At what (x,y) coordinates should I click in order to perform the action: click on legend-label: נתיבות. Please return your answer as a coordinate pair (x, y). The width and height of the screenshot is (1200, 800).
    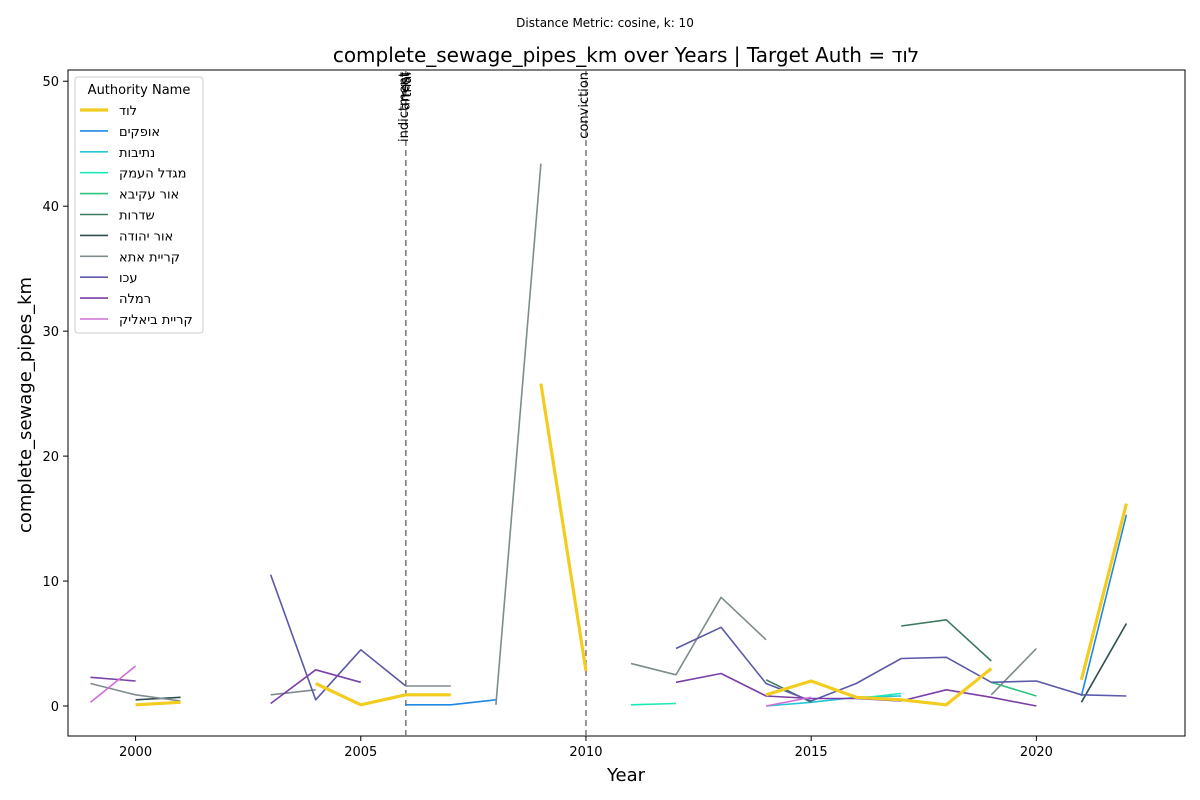
    Looking at the image, I should click on (137, 153).